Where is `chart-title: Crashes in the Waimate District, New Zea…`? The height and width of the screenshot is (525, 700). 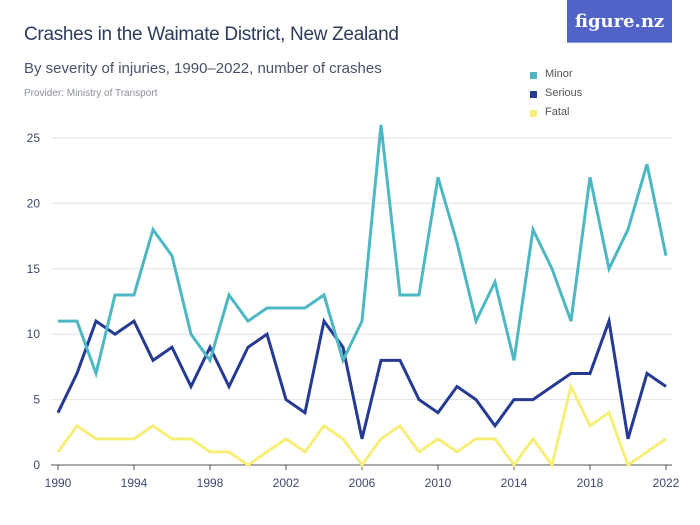 chart-title: Crashes in the Waimate District, New Zea… is located at coordinates (211, 34).